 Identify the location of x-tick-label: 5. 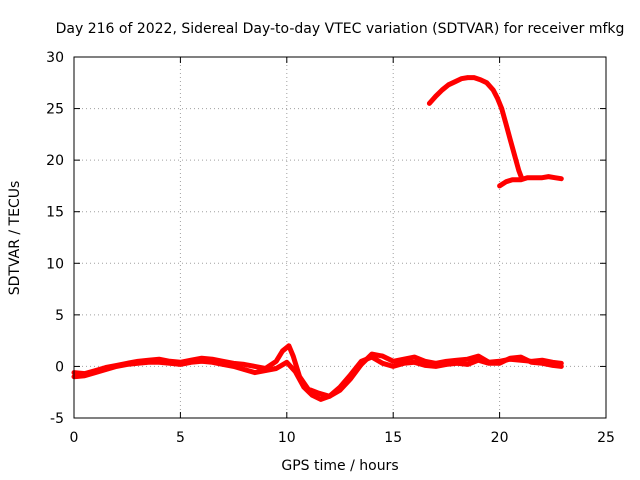
(180, 438).